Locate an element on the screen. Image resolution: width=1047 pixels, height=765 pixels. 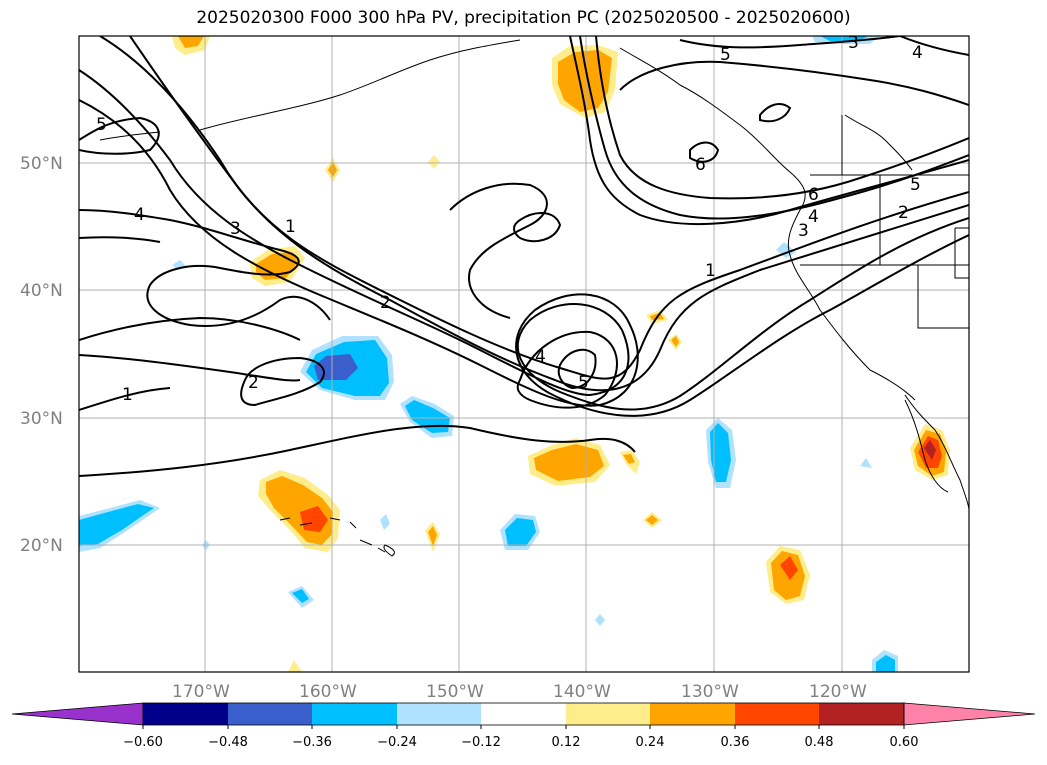
colorbar-tick-label: 0.60 is located at coordinates (904, 742).